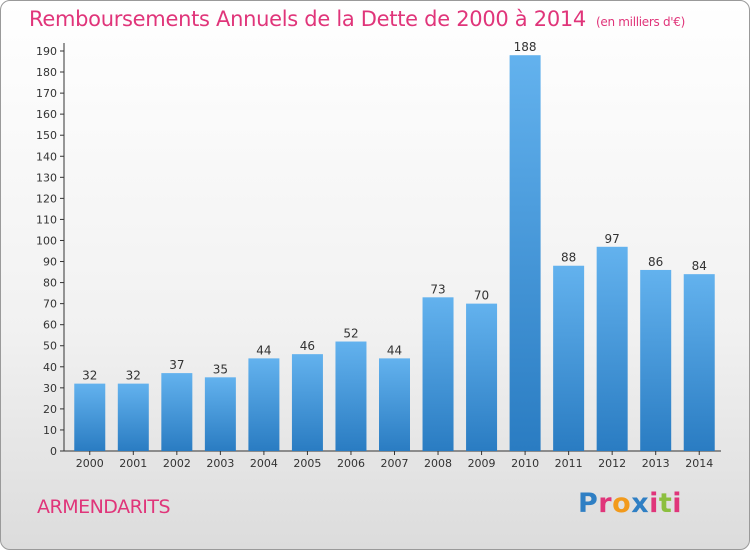  I want to click on data-label: 52, so click(350, 334).